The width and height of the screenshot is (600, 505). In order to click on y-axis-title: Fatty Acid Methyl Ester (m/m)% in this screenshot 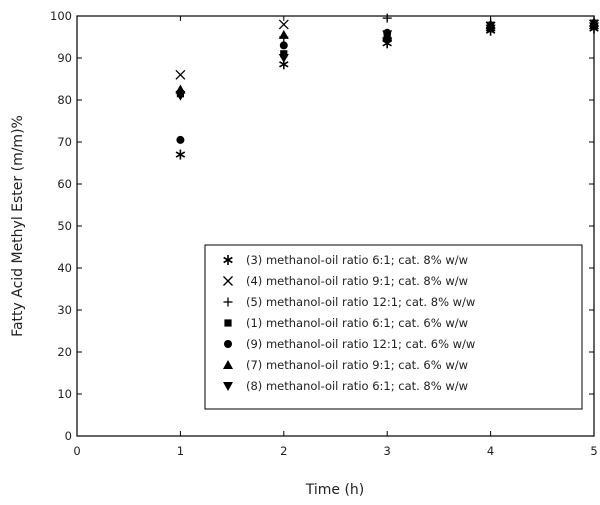, I will do `click(18, 226)`.